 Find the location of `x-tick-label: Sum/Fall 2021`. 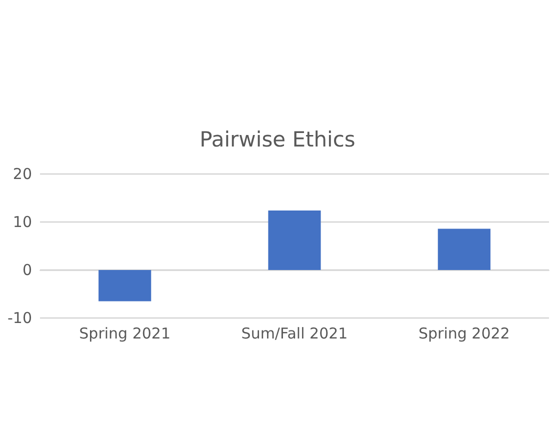

x-tick-label: Sum/Fall 2021 is located at coordinates (294, 333).